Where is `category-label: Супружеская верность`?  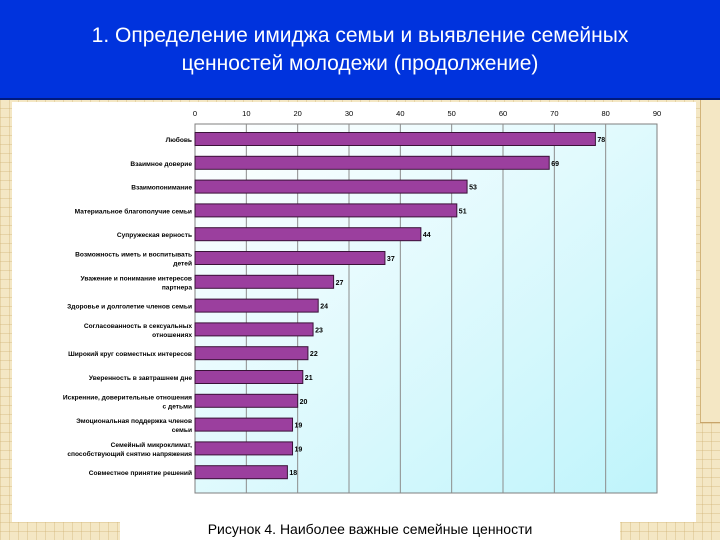 category-label: Супружеская верность is located at coordinates (154, 235).